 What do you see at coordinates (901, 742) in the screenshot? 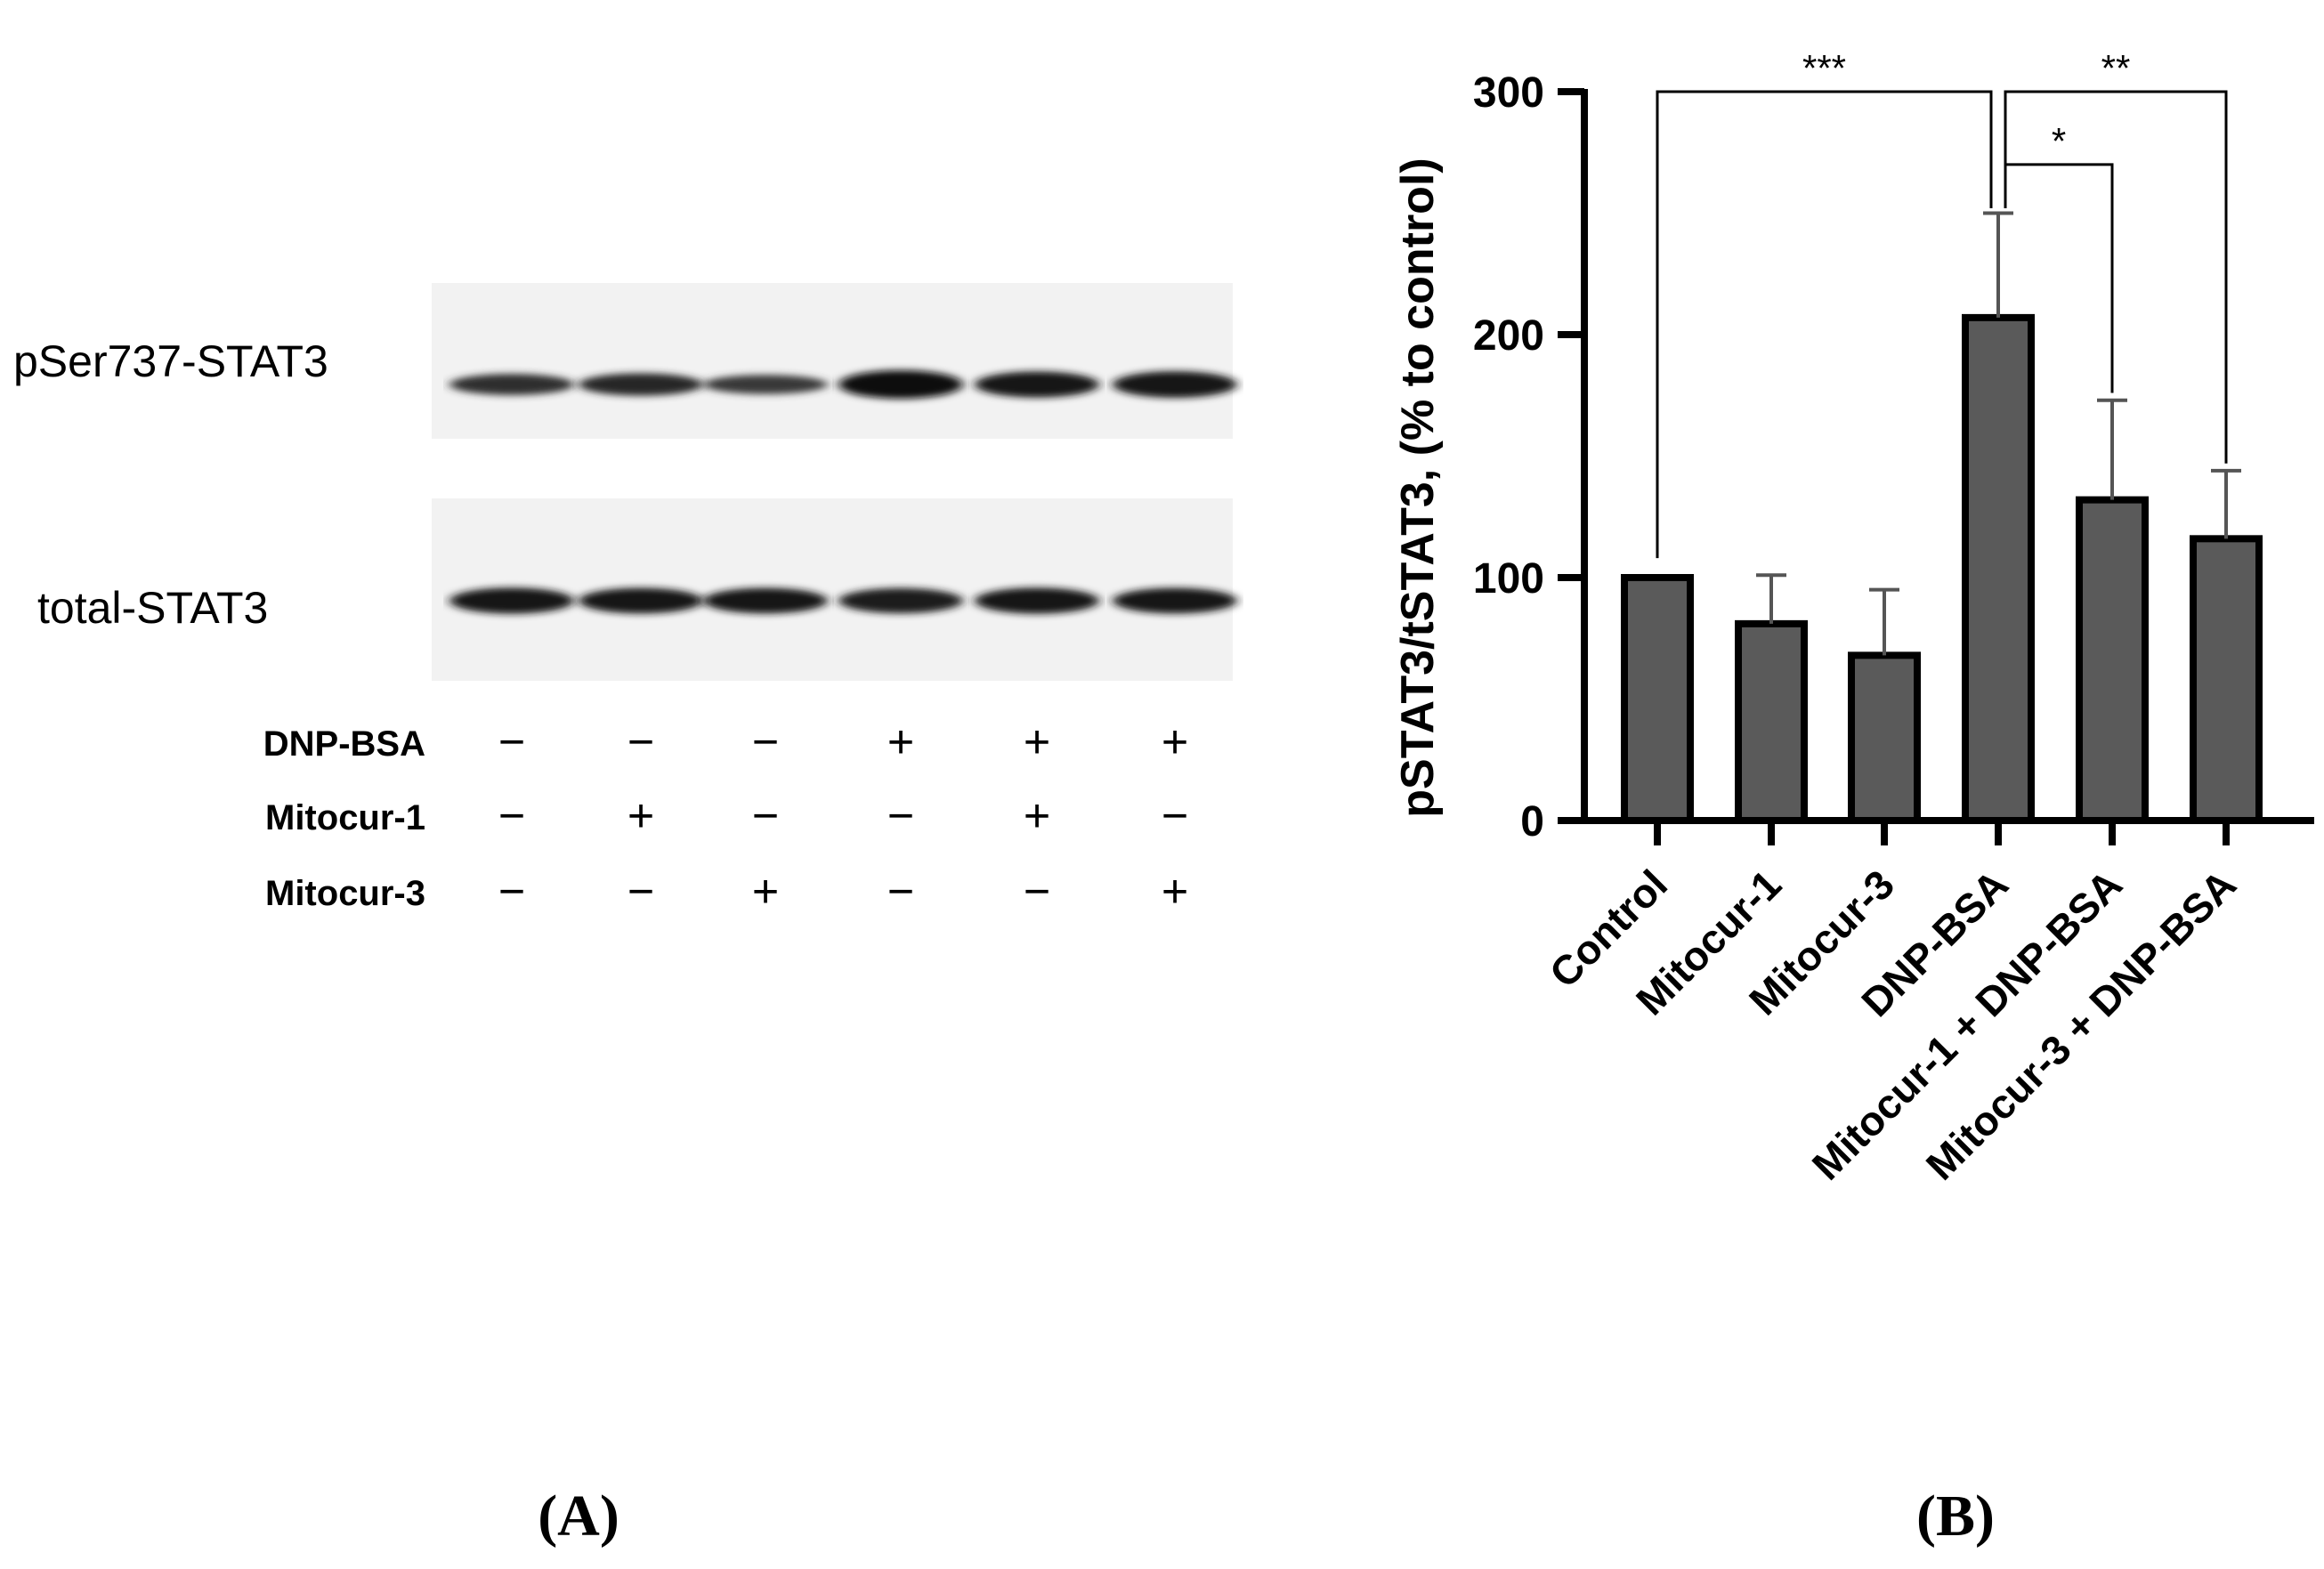
I see `condition-sign-dnp-bsa-lane-4: +` at bounding box center [901, 742].